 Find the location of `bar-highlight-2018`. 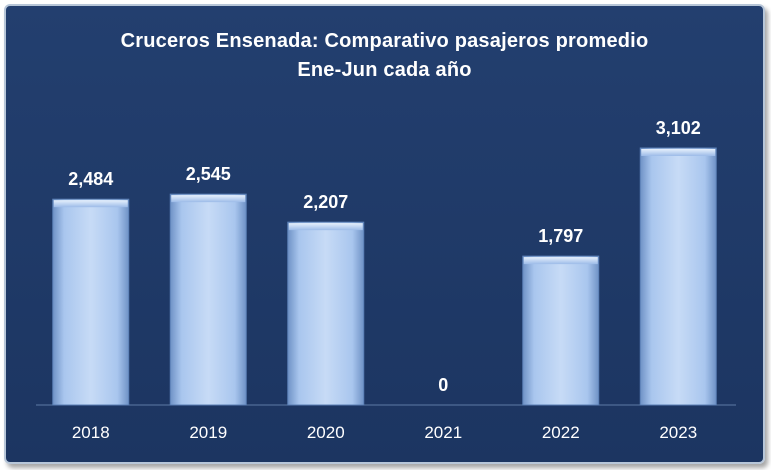

bar-highlight-2018 is located at coordinates (90, 204).